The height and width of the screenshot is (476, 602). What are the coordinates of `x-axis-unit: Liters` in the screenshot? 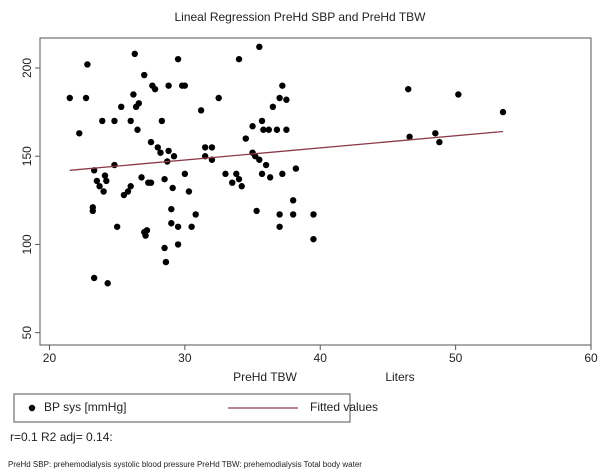 It's located at (399, 377).